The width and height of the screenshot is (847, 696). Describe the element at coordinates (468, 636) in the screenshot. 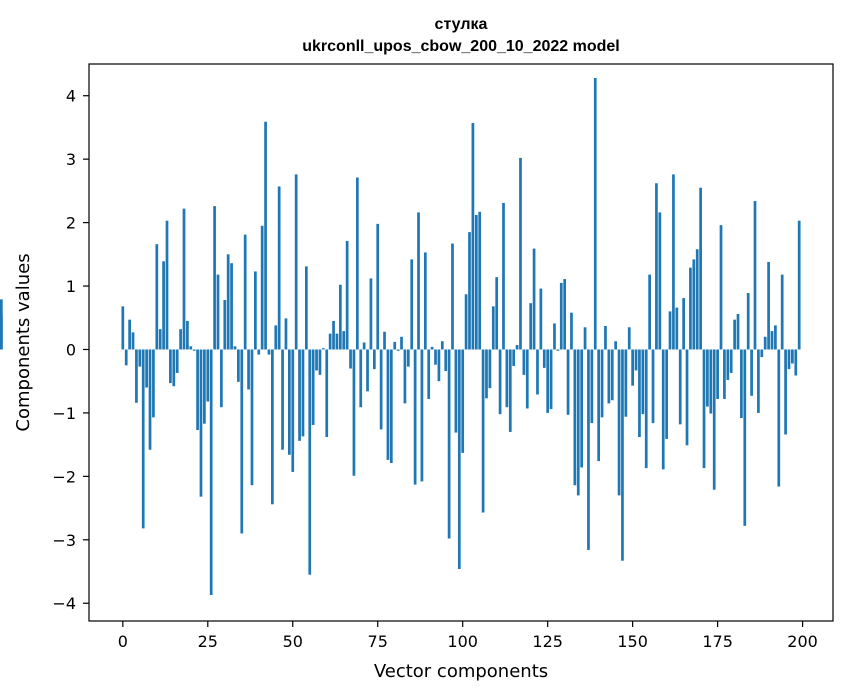

I see `x-axis-ticks: 0 25 50 75 100 125 150 175 200` at that location.